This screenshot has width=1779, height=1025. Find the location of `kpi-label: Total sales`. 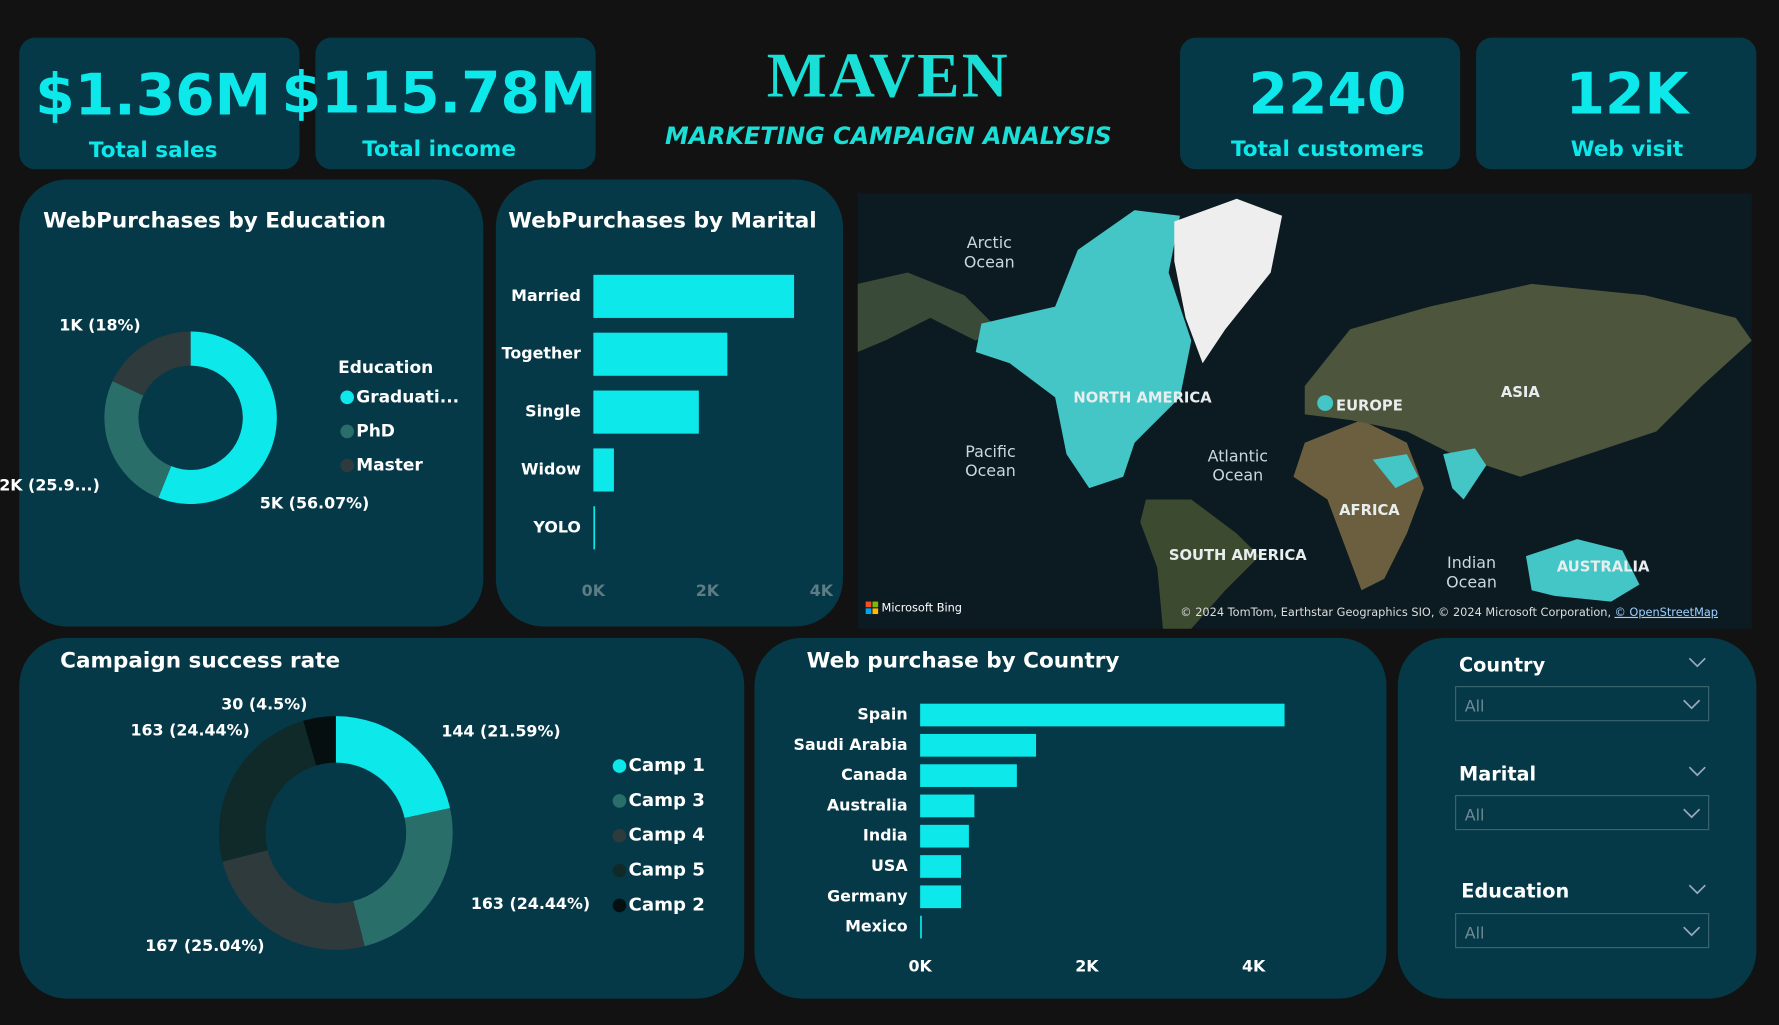

kpi-label: Total sales is located at coordinates (153, 150).